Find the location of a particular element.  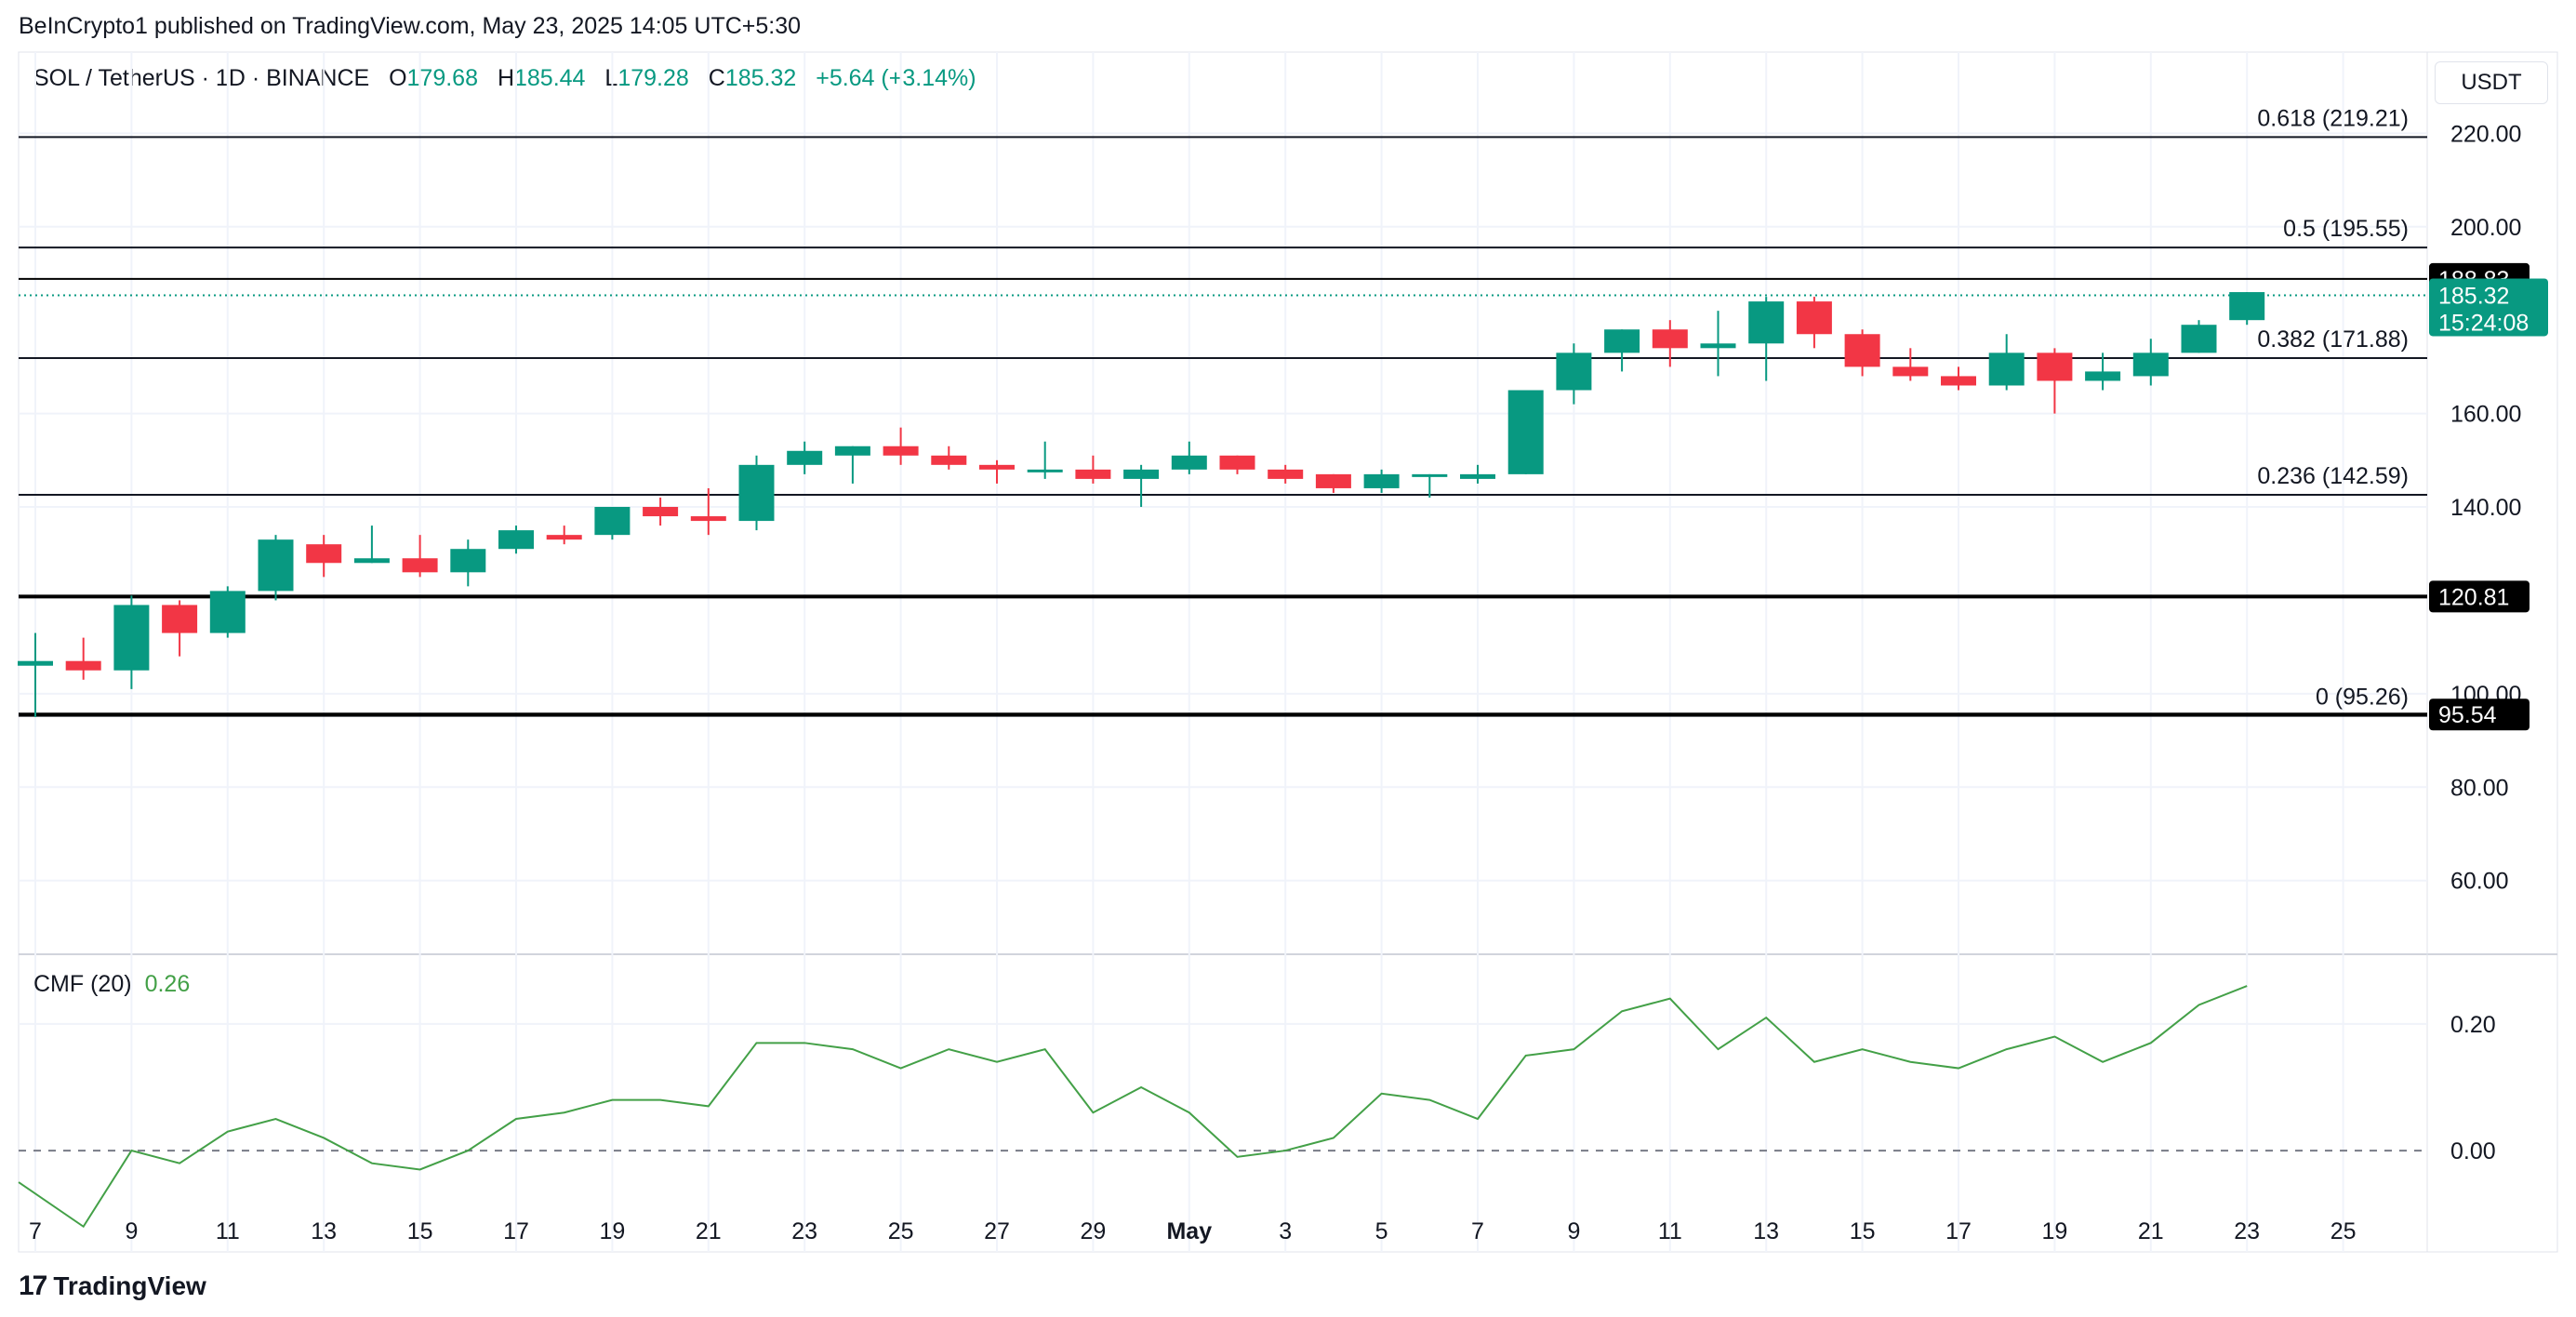

sr-level-tag is located at coordinates (2479, 714).